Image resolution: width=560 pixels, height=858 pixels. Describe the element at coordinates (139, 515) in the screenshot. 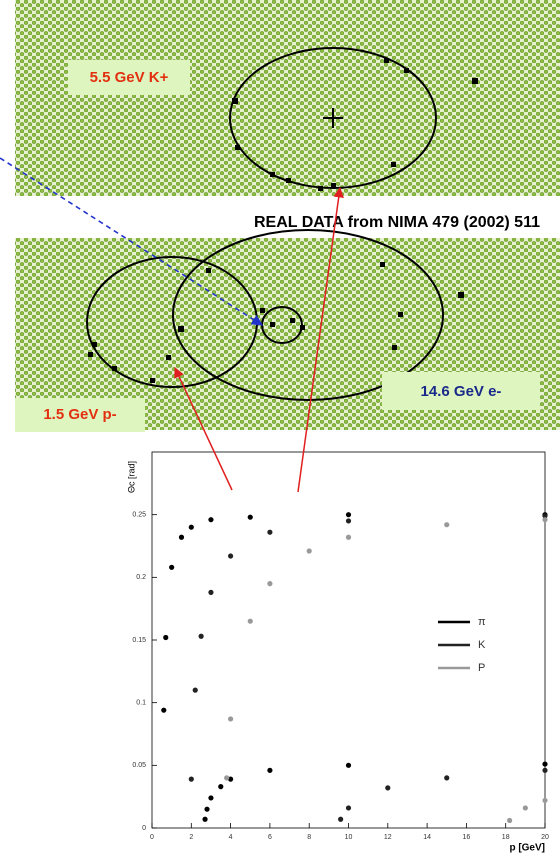

I see `y-tick-label: 0.25` at that location.